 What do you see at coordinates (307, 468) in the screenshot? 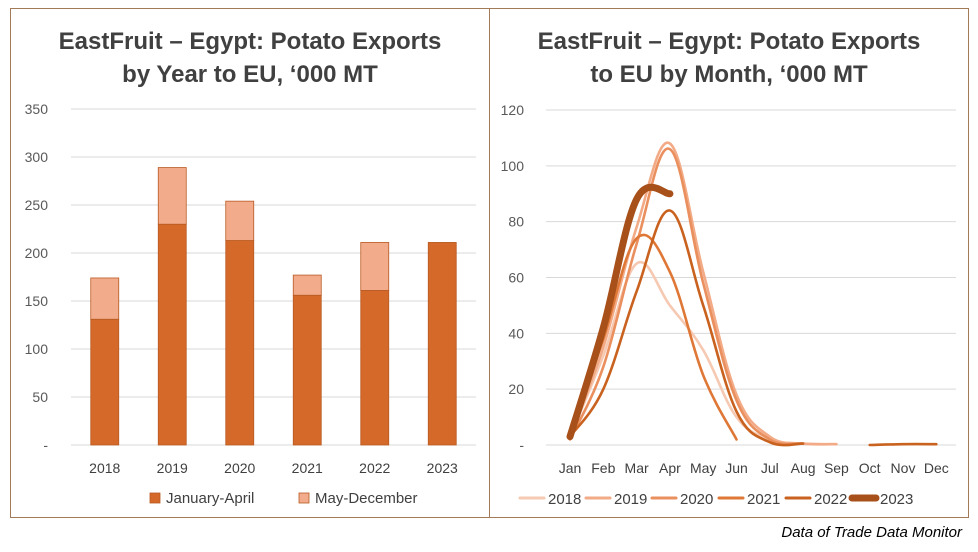
I see `x-tick-label: 2021` at bounding box center [307, 468].